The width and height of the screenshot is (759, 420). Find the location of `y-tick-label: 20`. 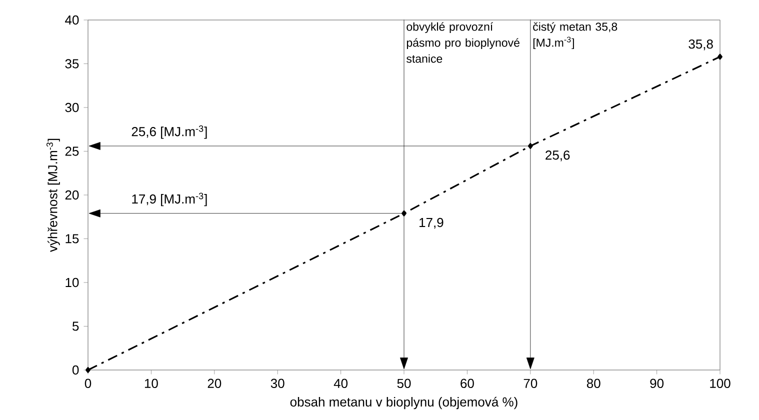

y-tick-label: 20 is located at coordinates (72, 195).